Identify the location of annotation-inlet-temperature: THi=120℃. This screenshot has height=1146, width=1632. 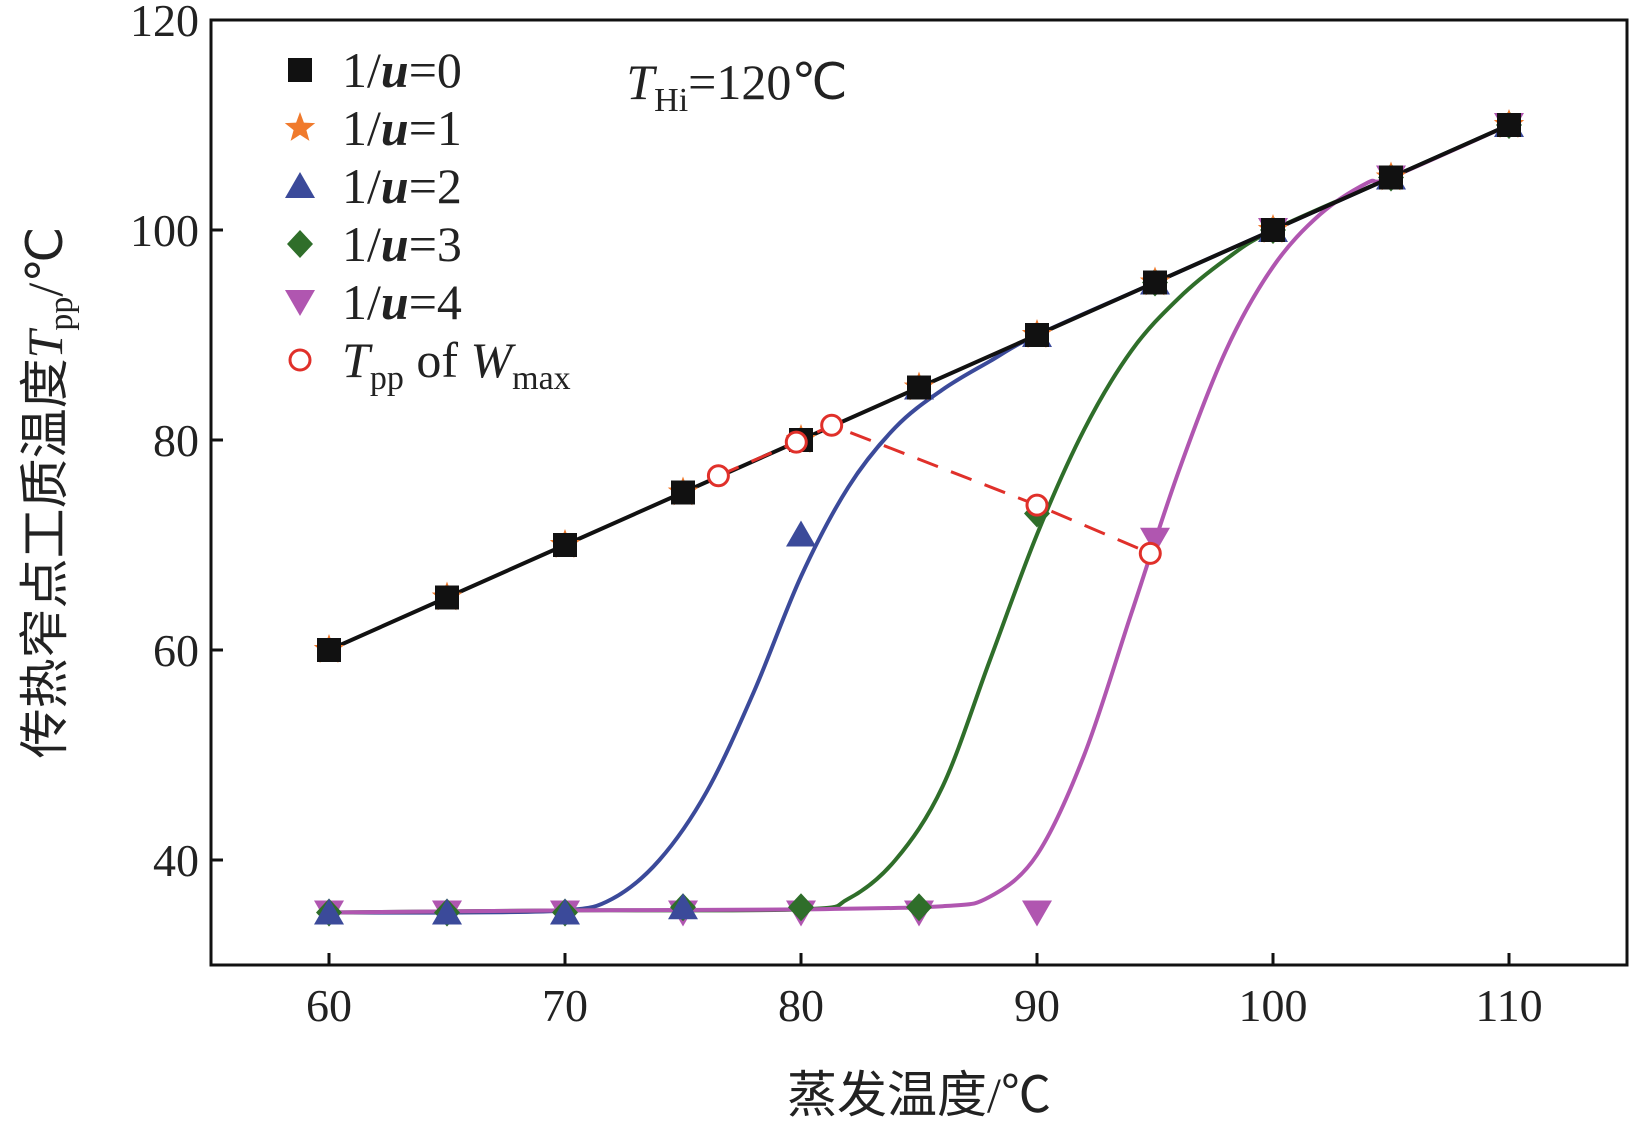
(736, 86).